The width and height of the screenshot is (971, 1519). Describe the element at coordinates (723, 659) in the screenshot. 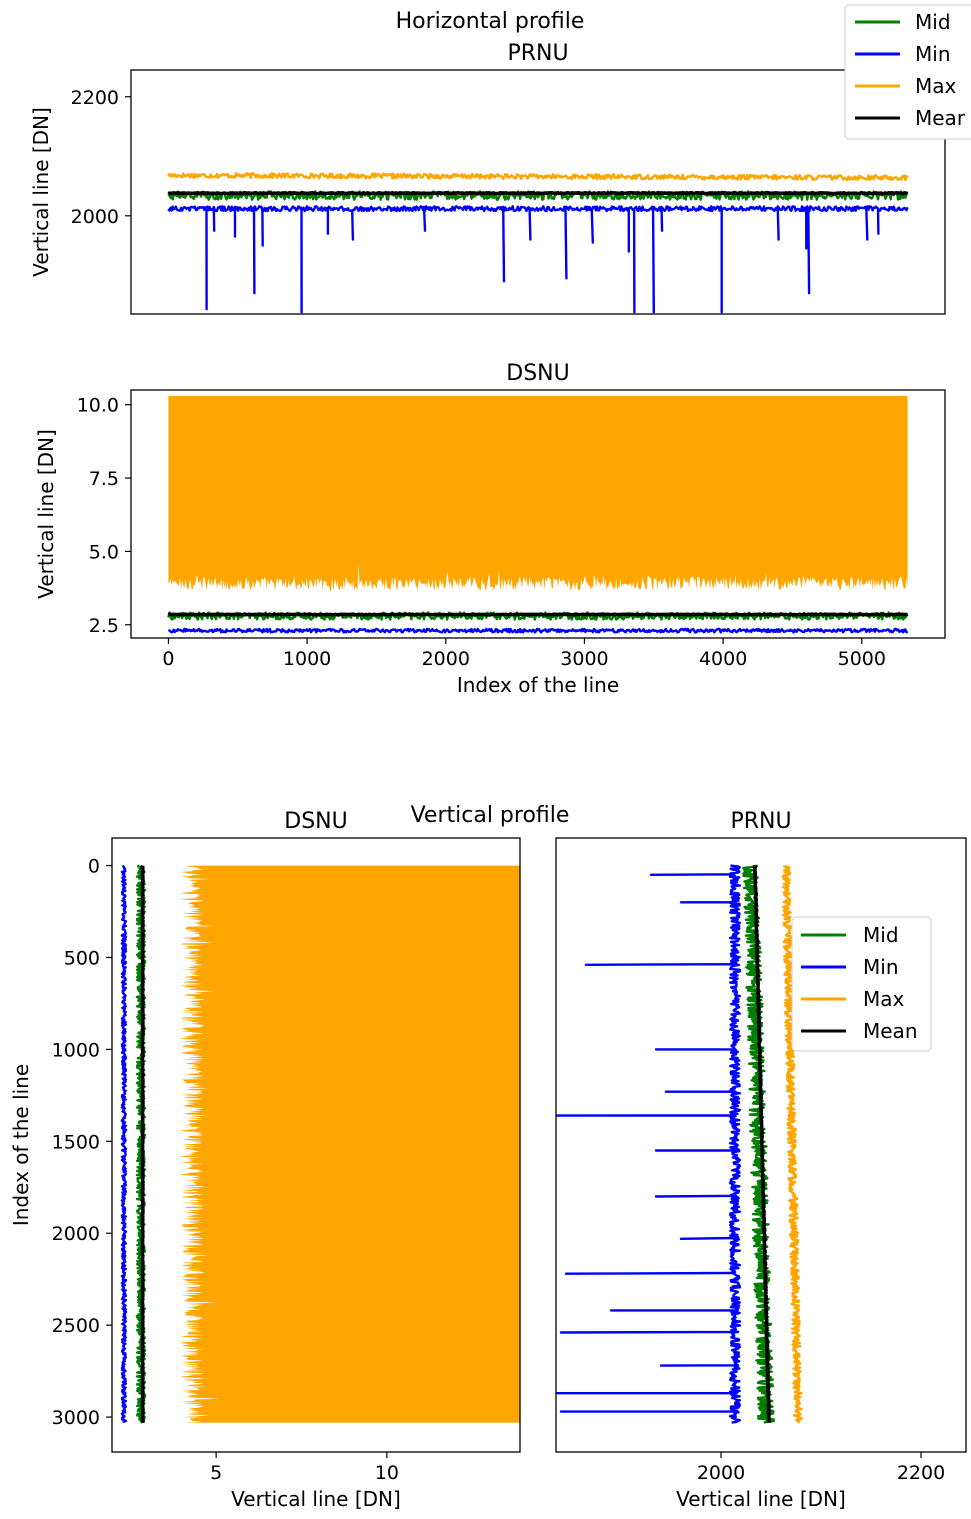

I see `x-tick-label: 4000` at that location.